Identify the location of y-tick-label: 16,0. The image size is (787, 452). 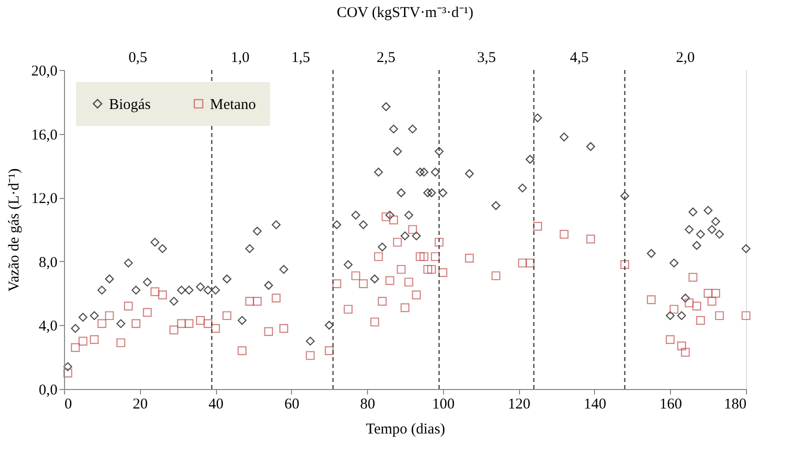
(44, 135).